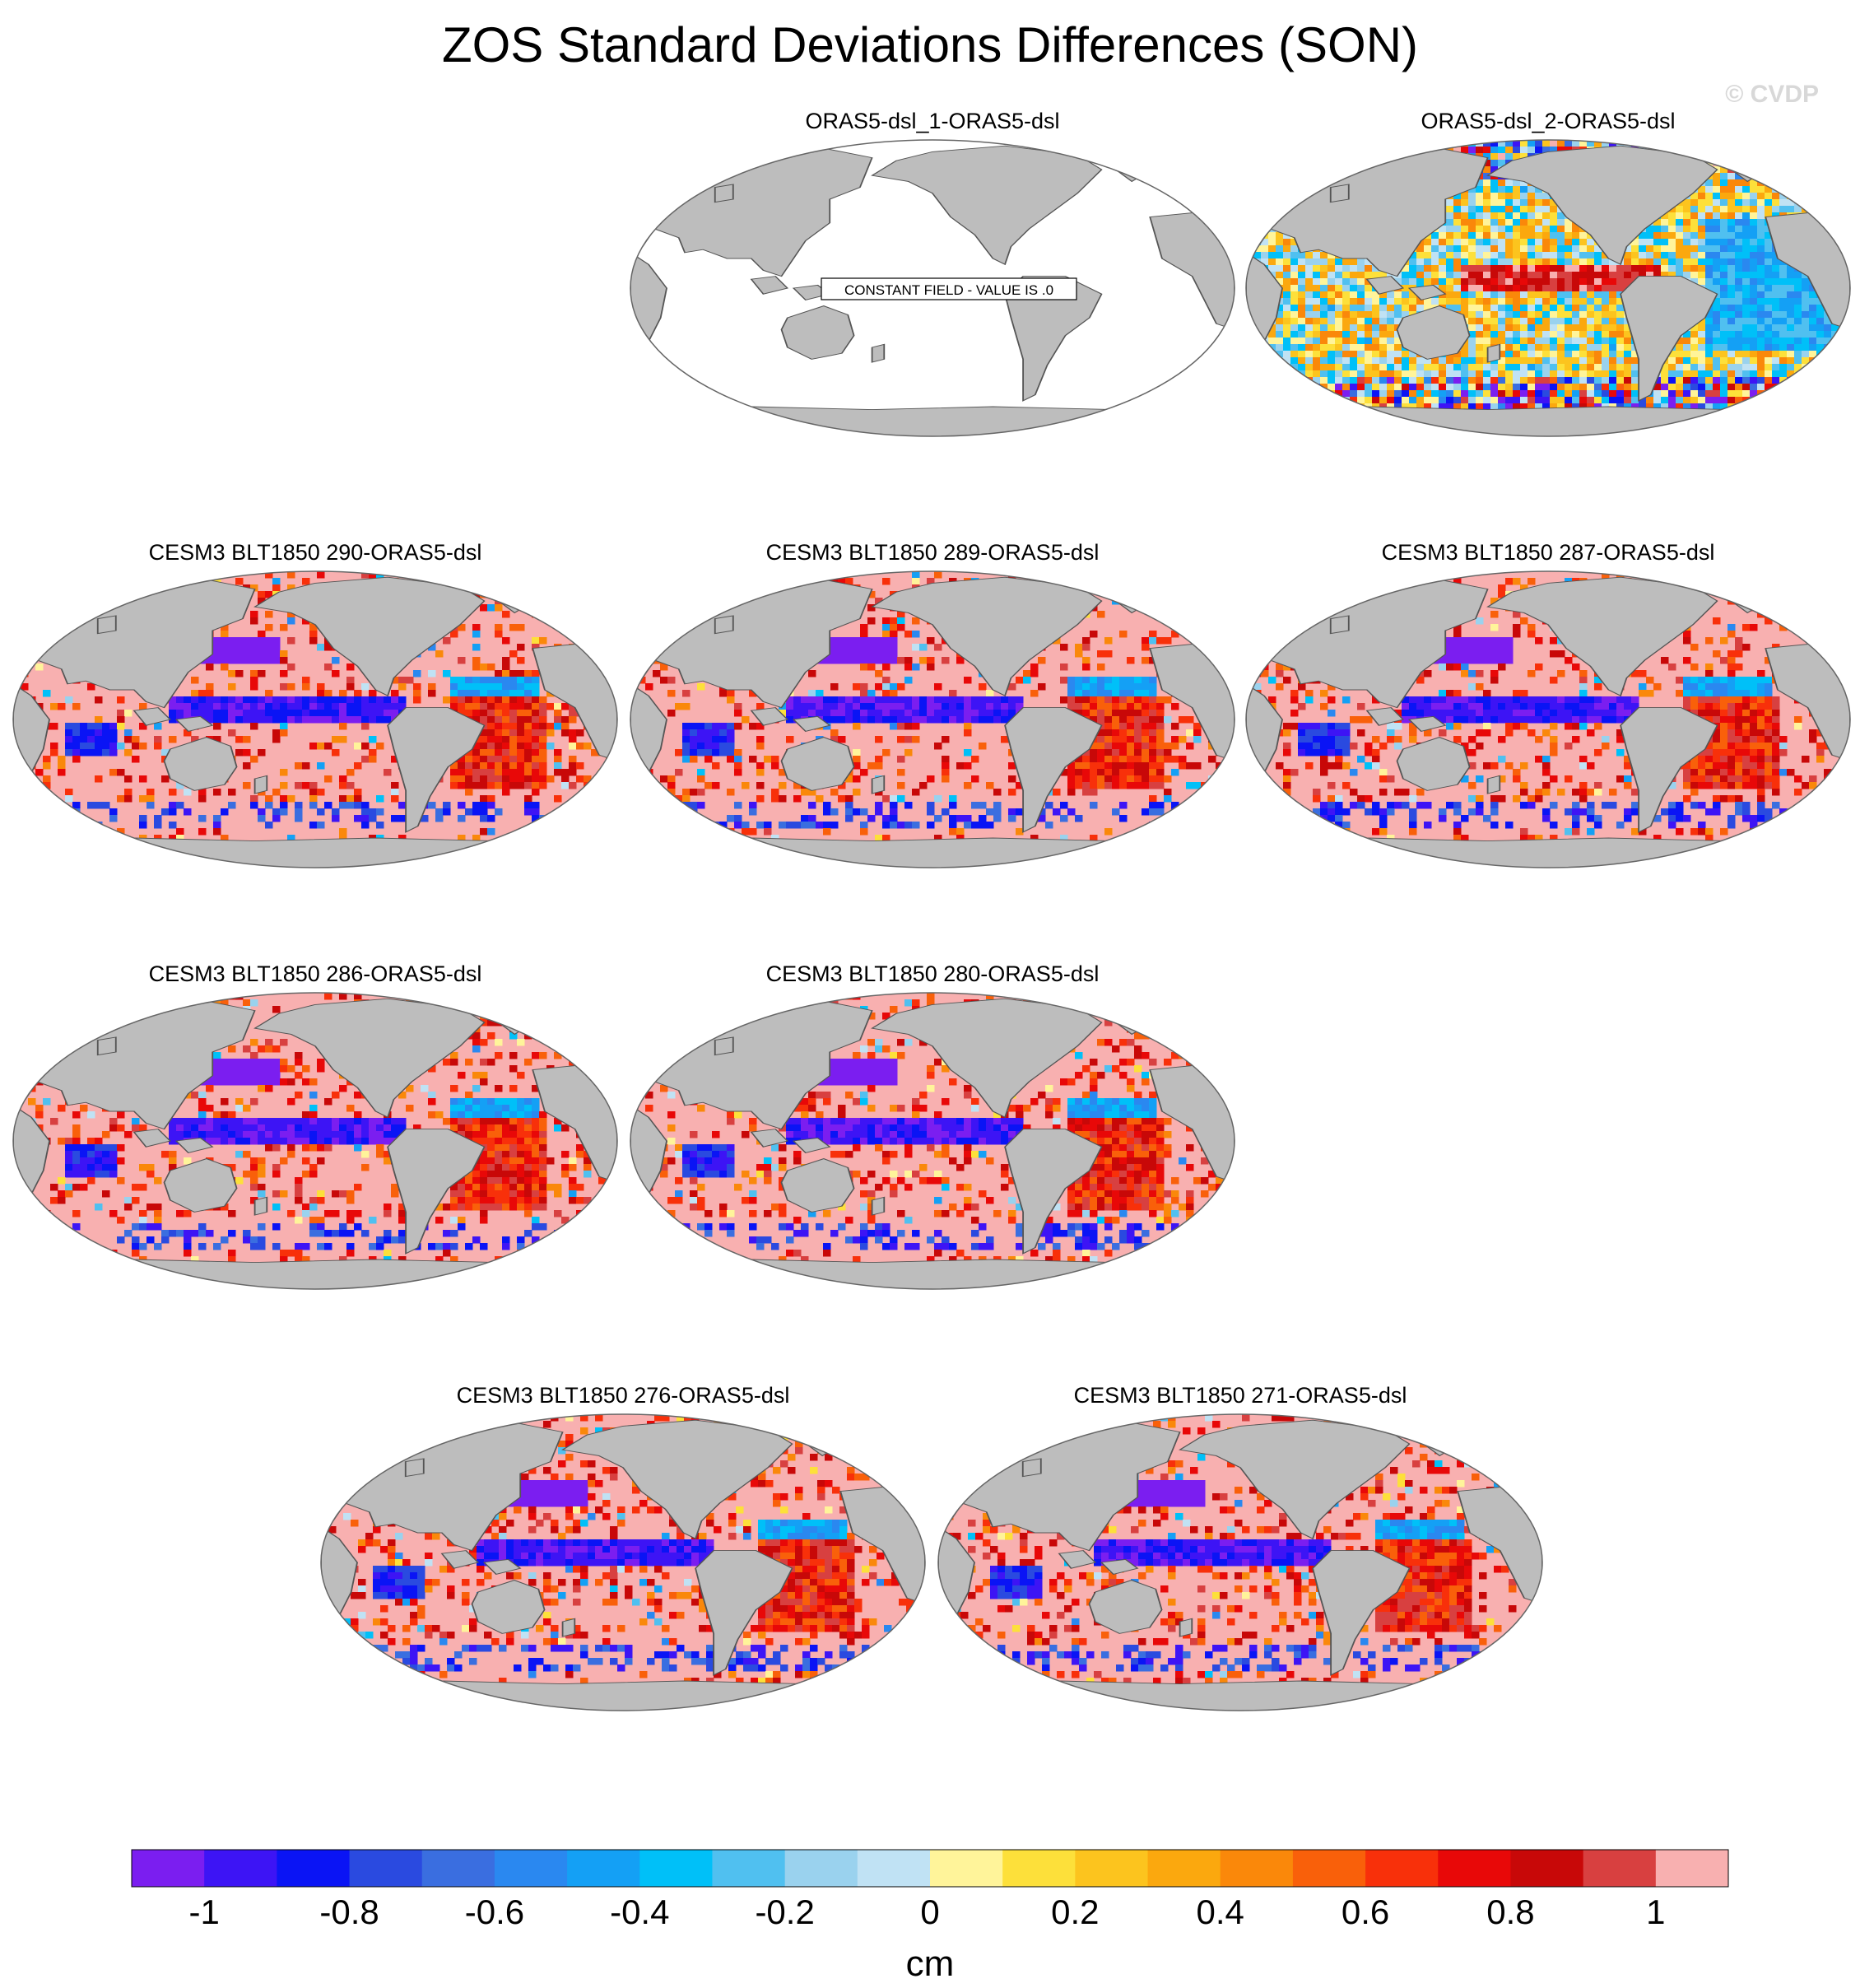 This screenshot has height=1988, width=1860. I want to click on watermark: © CVDP, so click(1772, 94).